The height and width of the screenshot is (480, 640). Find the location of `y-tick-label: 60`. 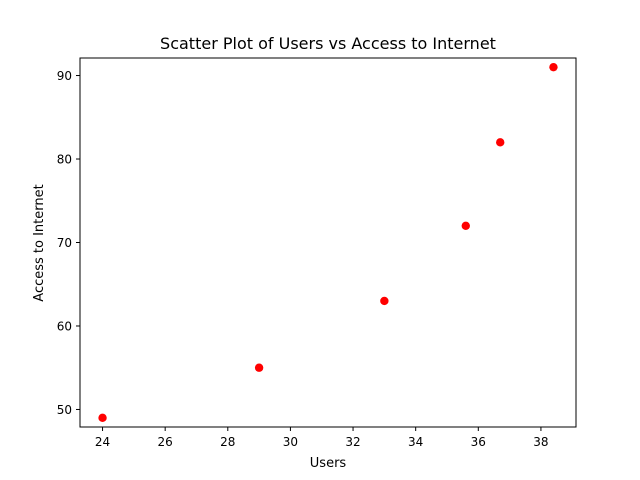

y-tick-label: 60 is located at coordinates (64, 326).